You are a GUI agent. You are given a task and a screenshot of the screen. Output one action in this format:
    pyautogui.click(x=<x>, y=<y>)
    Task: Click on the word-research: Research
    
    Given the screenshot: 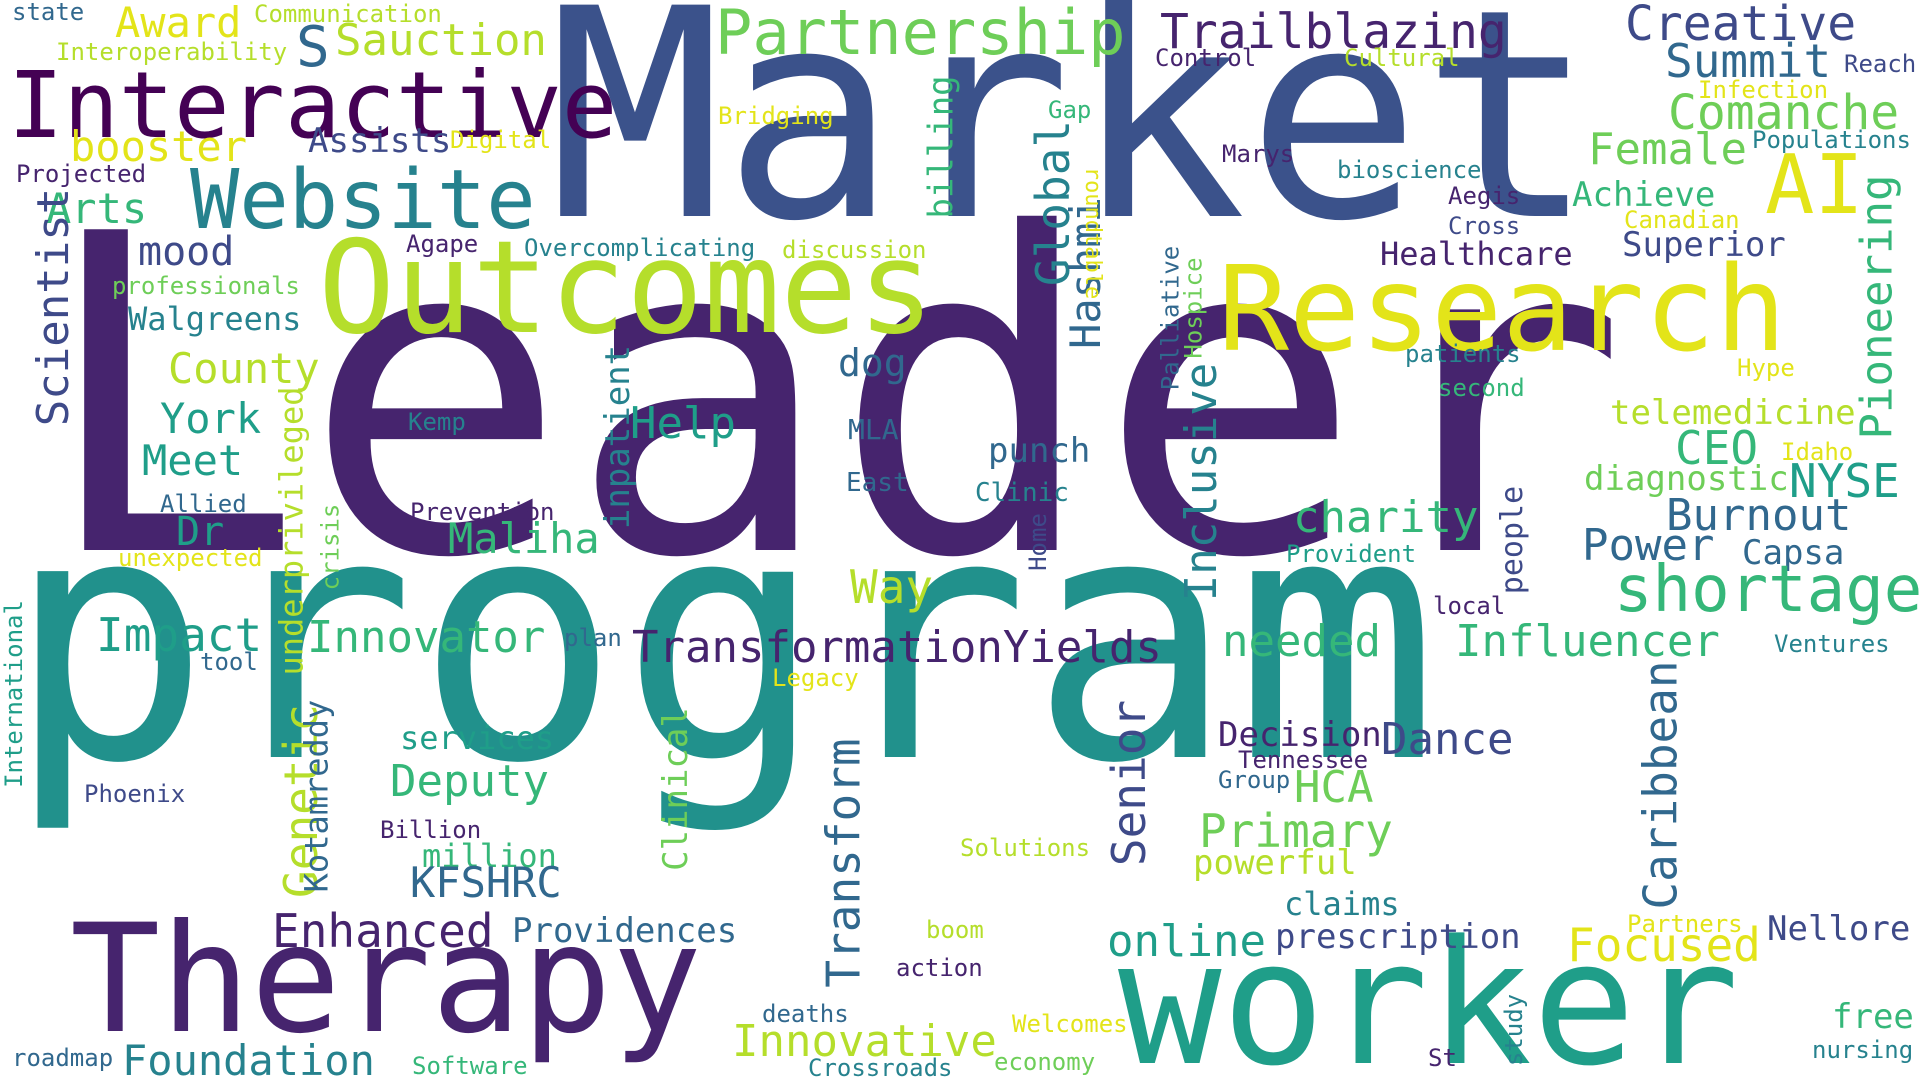 What is the action you would take?
    pyautogui.click(x=1502, y=309)
    